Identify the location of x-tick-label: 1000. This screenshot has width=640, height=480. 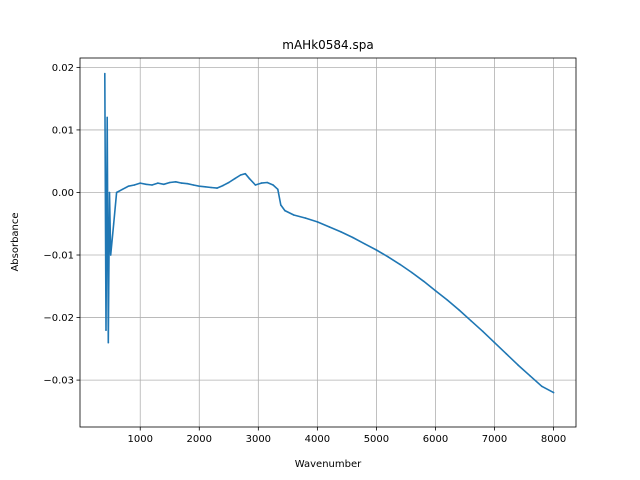
(140, 439).